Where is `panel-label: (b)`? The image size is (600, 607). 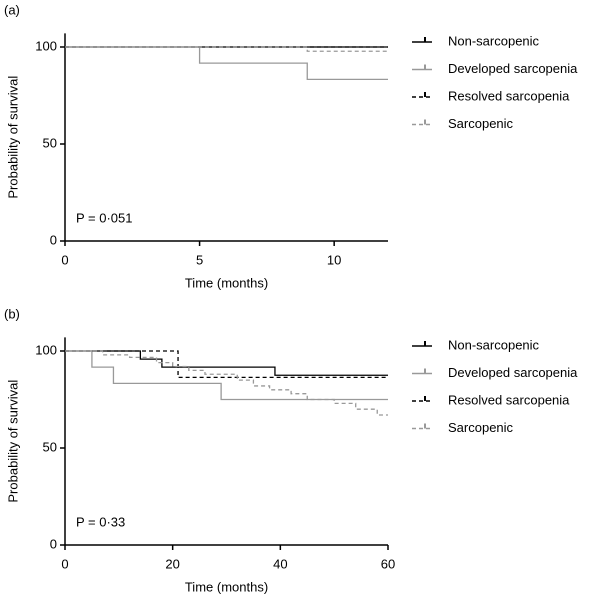 panel-label: (b) is located at coordinates (12, 313).